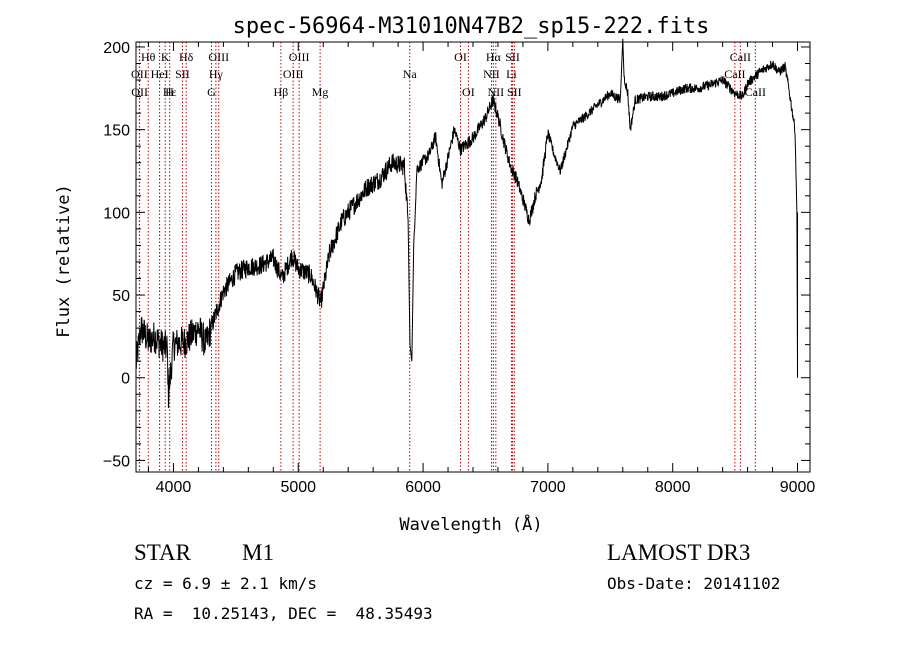  I want to click on object-subclass: M1, so click(258, 552).